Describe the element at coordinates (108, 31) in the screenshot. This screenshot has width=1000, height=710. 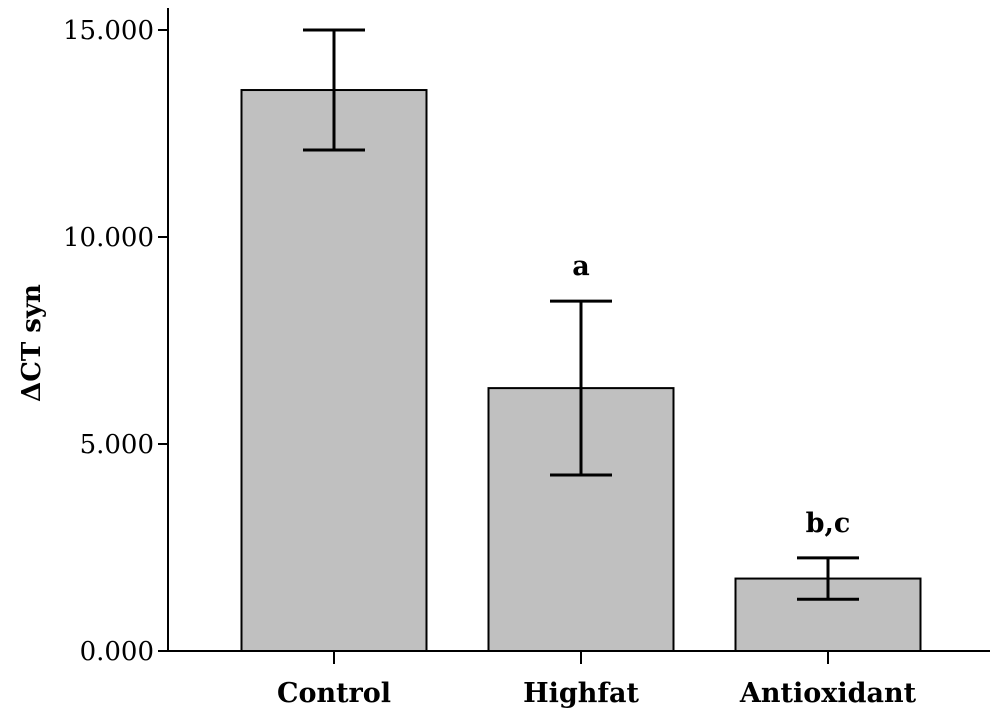
I see `y-tick-label: 15.000` at that location.